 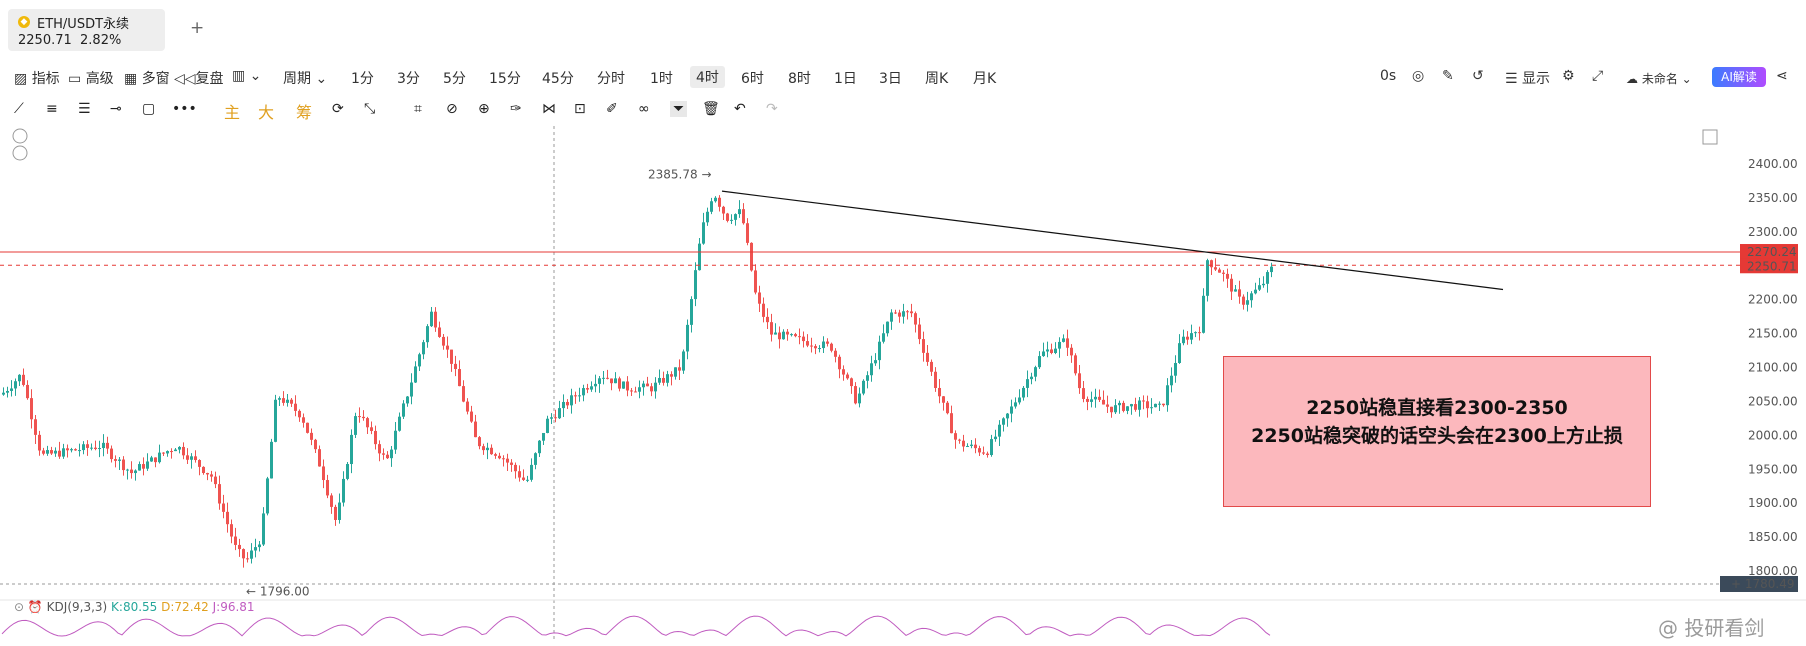 What do you see at coordinates (890, 79) in the screenshot?
I see `interval-3d: 3日` at bounding box center [890, 79].